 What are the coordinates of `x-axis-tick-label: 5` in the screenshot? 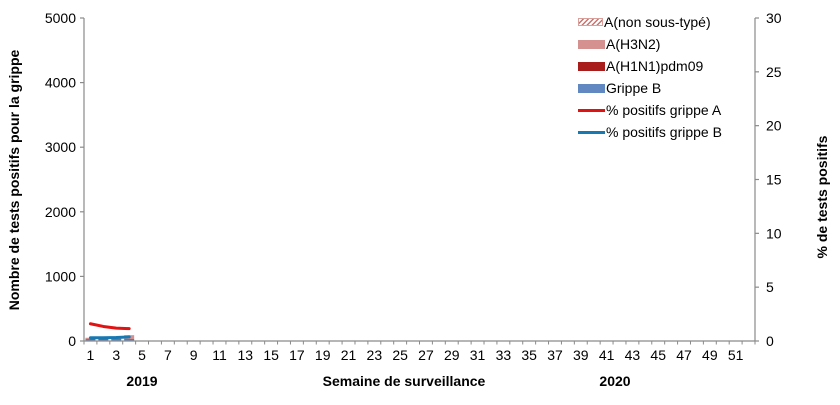 It's located at (142, 355).